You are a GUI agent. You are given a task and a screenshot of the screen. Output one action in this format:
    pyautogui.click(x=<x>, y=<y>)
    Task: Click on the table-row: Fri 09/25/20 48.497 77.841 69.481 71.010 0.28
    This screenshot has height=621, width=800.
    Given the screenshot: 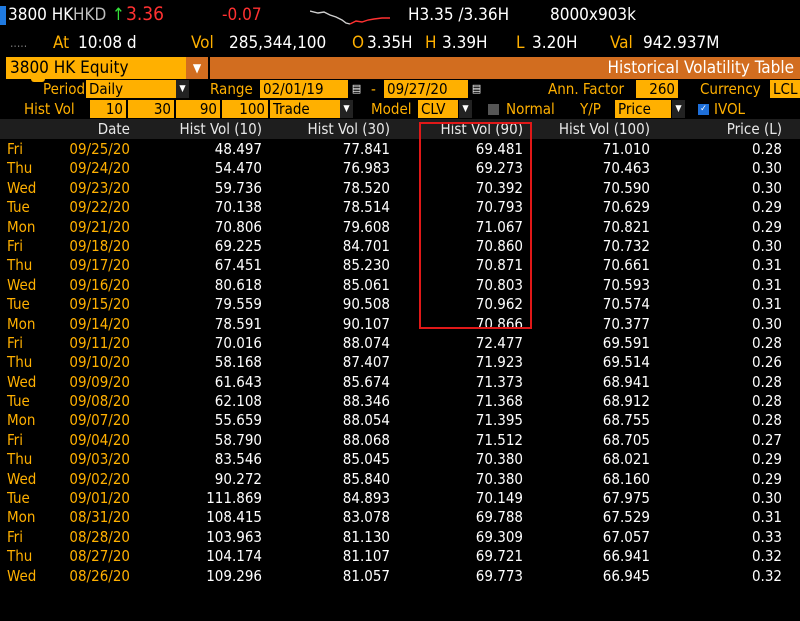 What is the action you would take?
    pyautogui.click(x=400, y=149)
    